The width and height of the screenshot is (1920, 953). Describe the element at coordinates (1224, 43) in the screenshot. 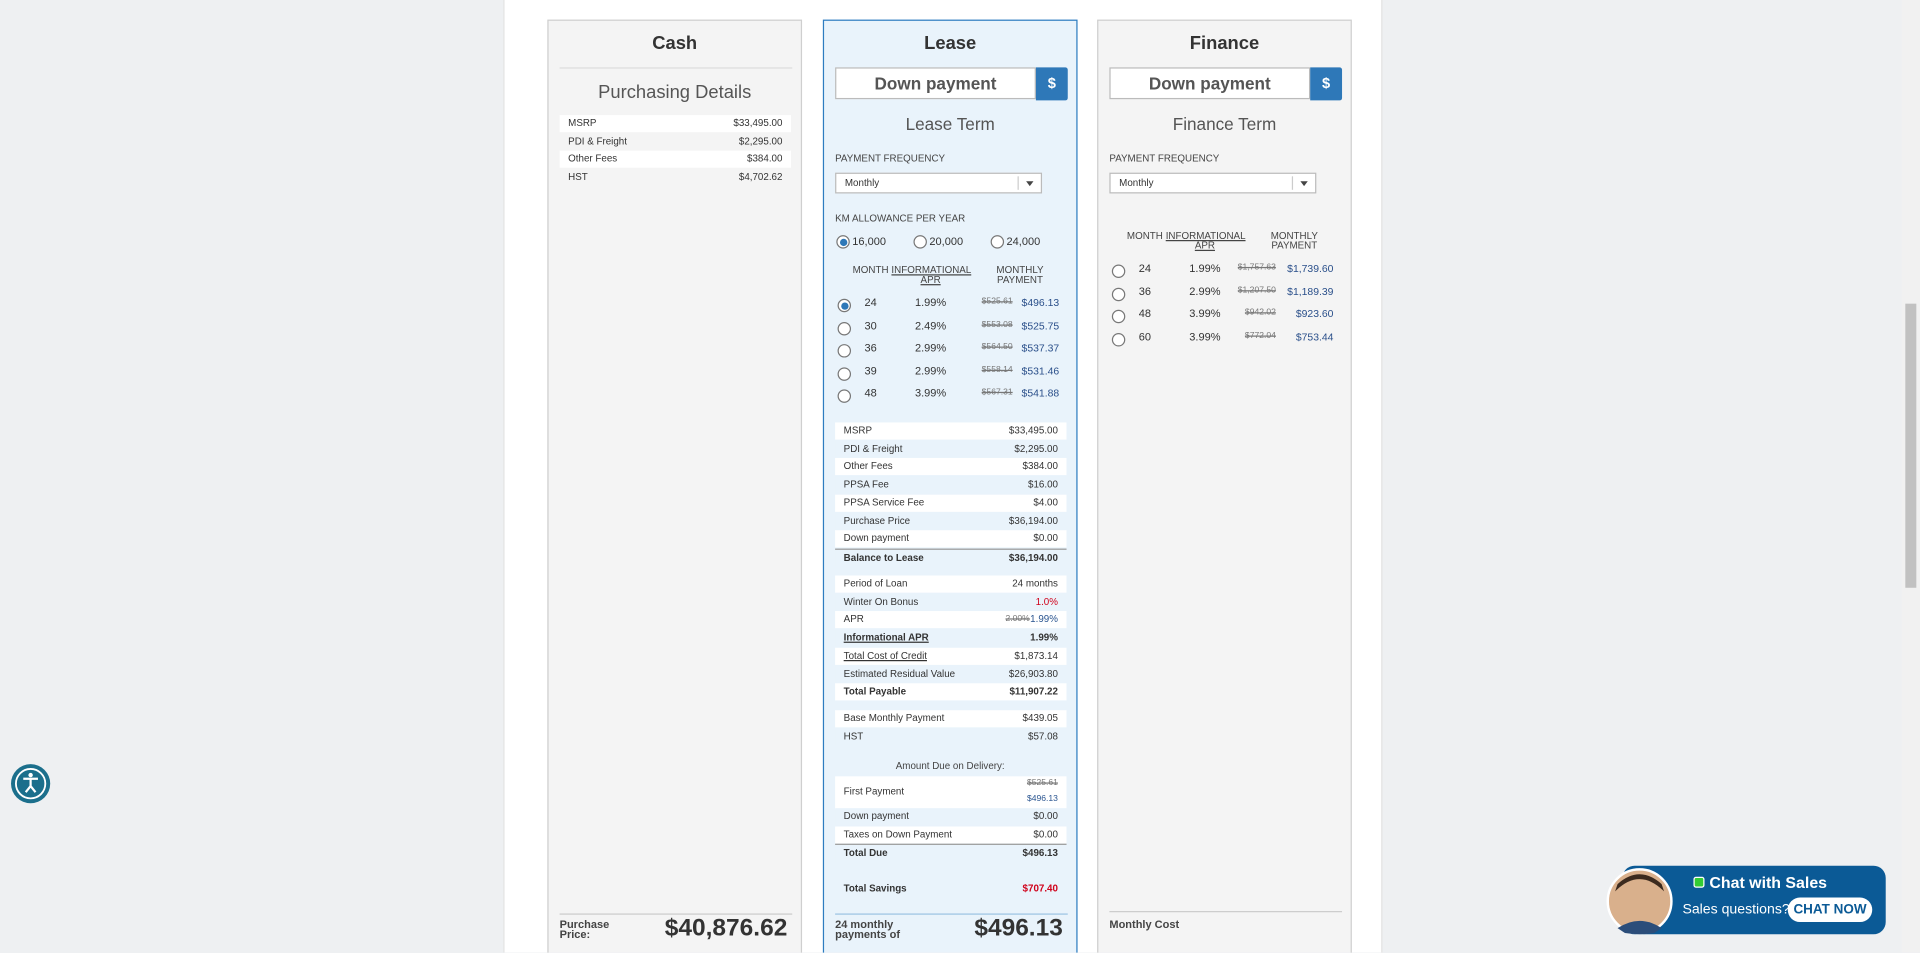

I see `column-title: Finance` at that location.